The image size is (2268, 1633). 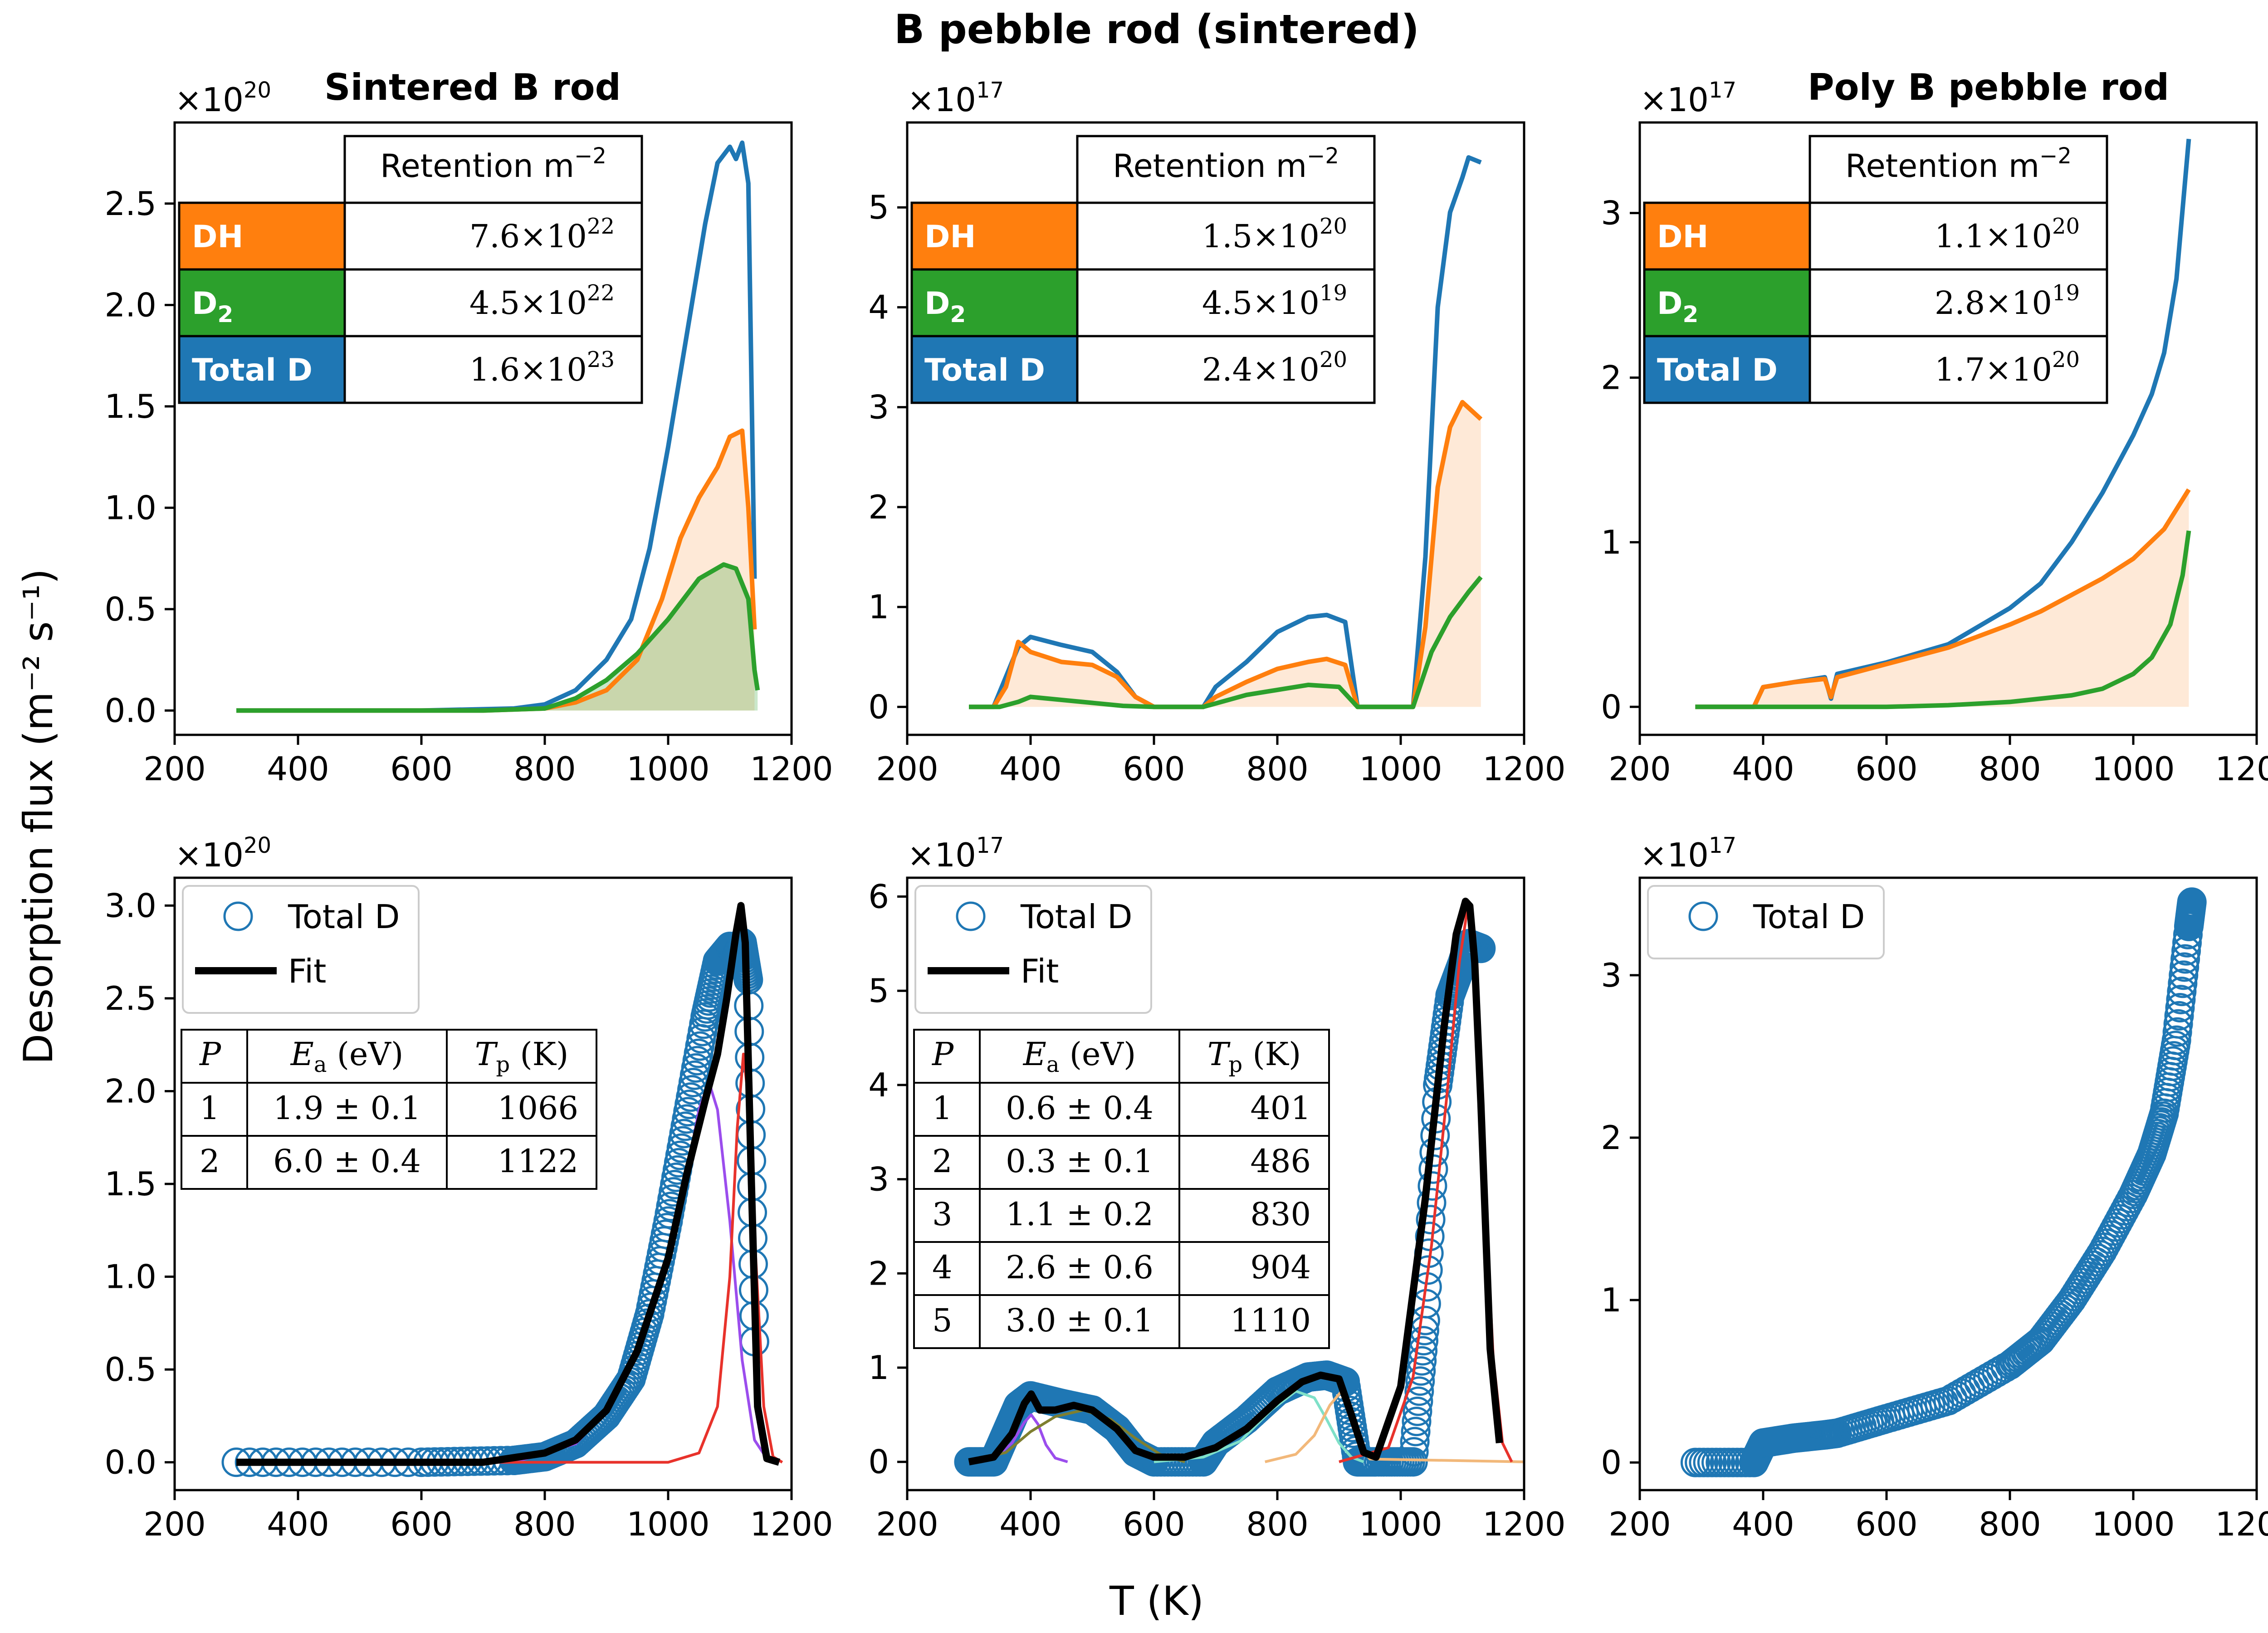 What do you see at coordinates (1935, 1188) in the screenshot?
I see `panel-6: 200 400 600 800 1000 1200 0 1 2 3 ×1017 Total D` at bounding box center [1935, 1188].